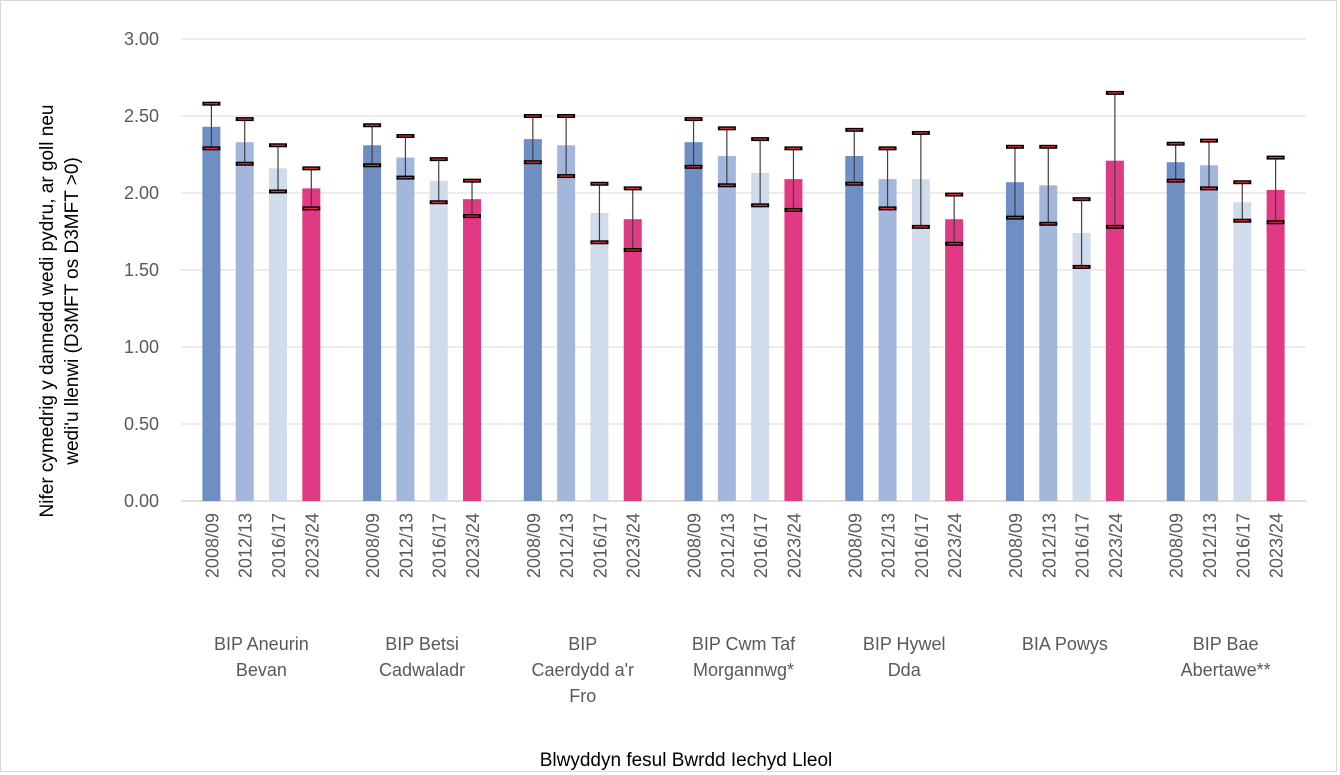 This screenshot has width=1340, height=775. What do you see at coordinates (261, 670) in the screenshot?
I see `category-label: Bevan` at bounding box center [261, 670].